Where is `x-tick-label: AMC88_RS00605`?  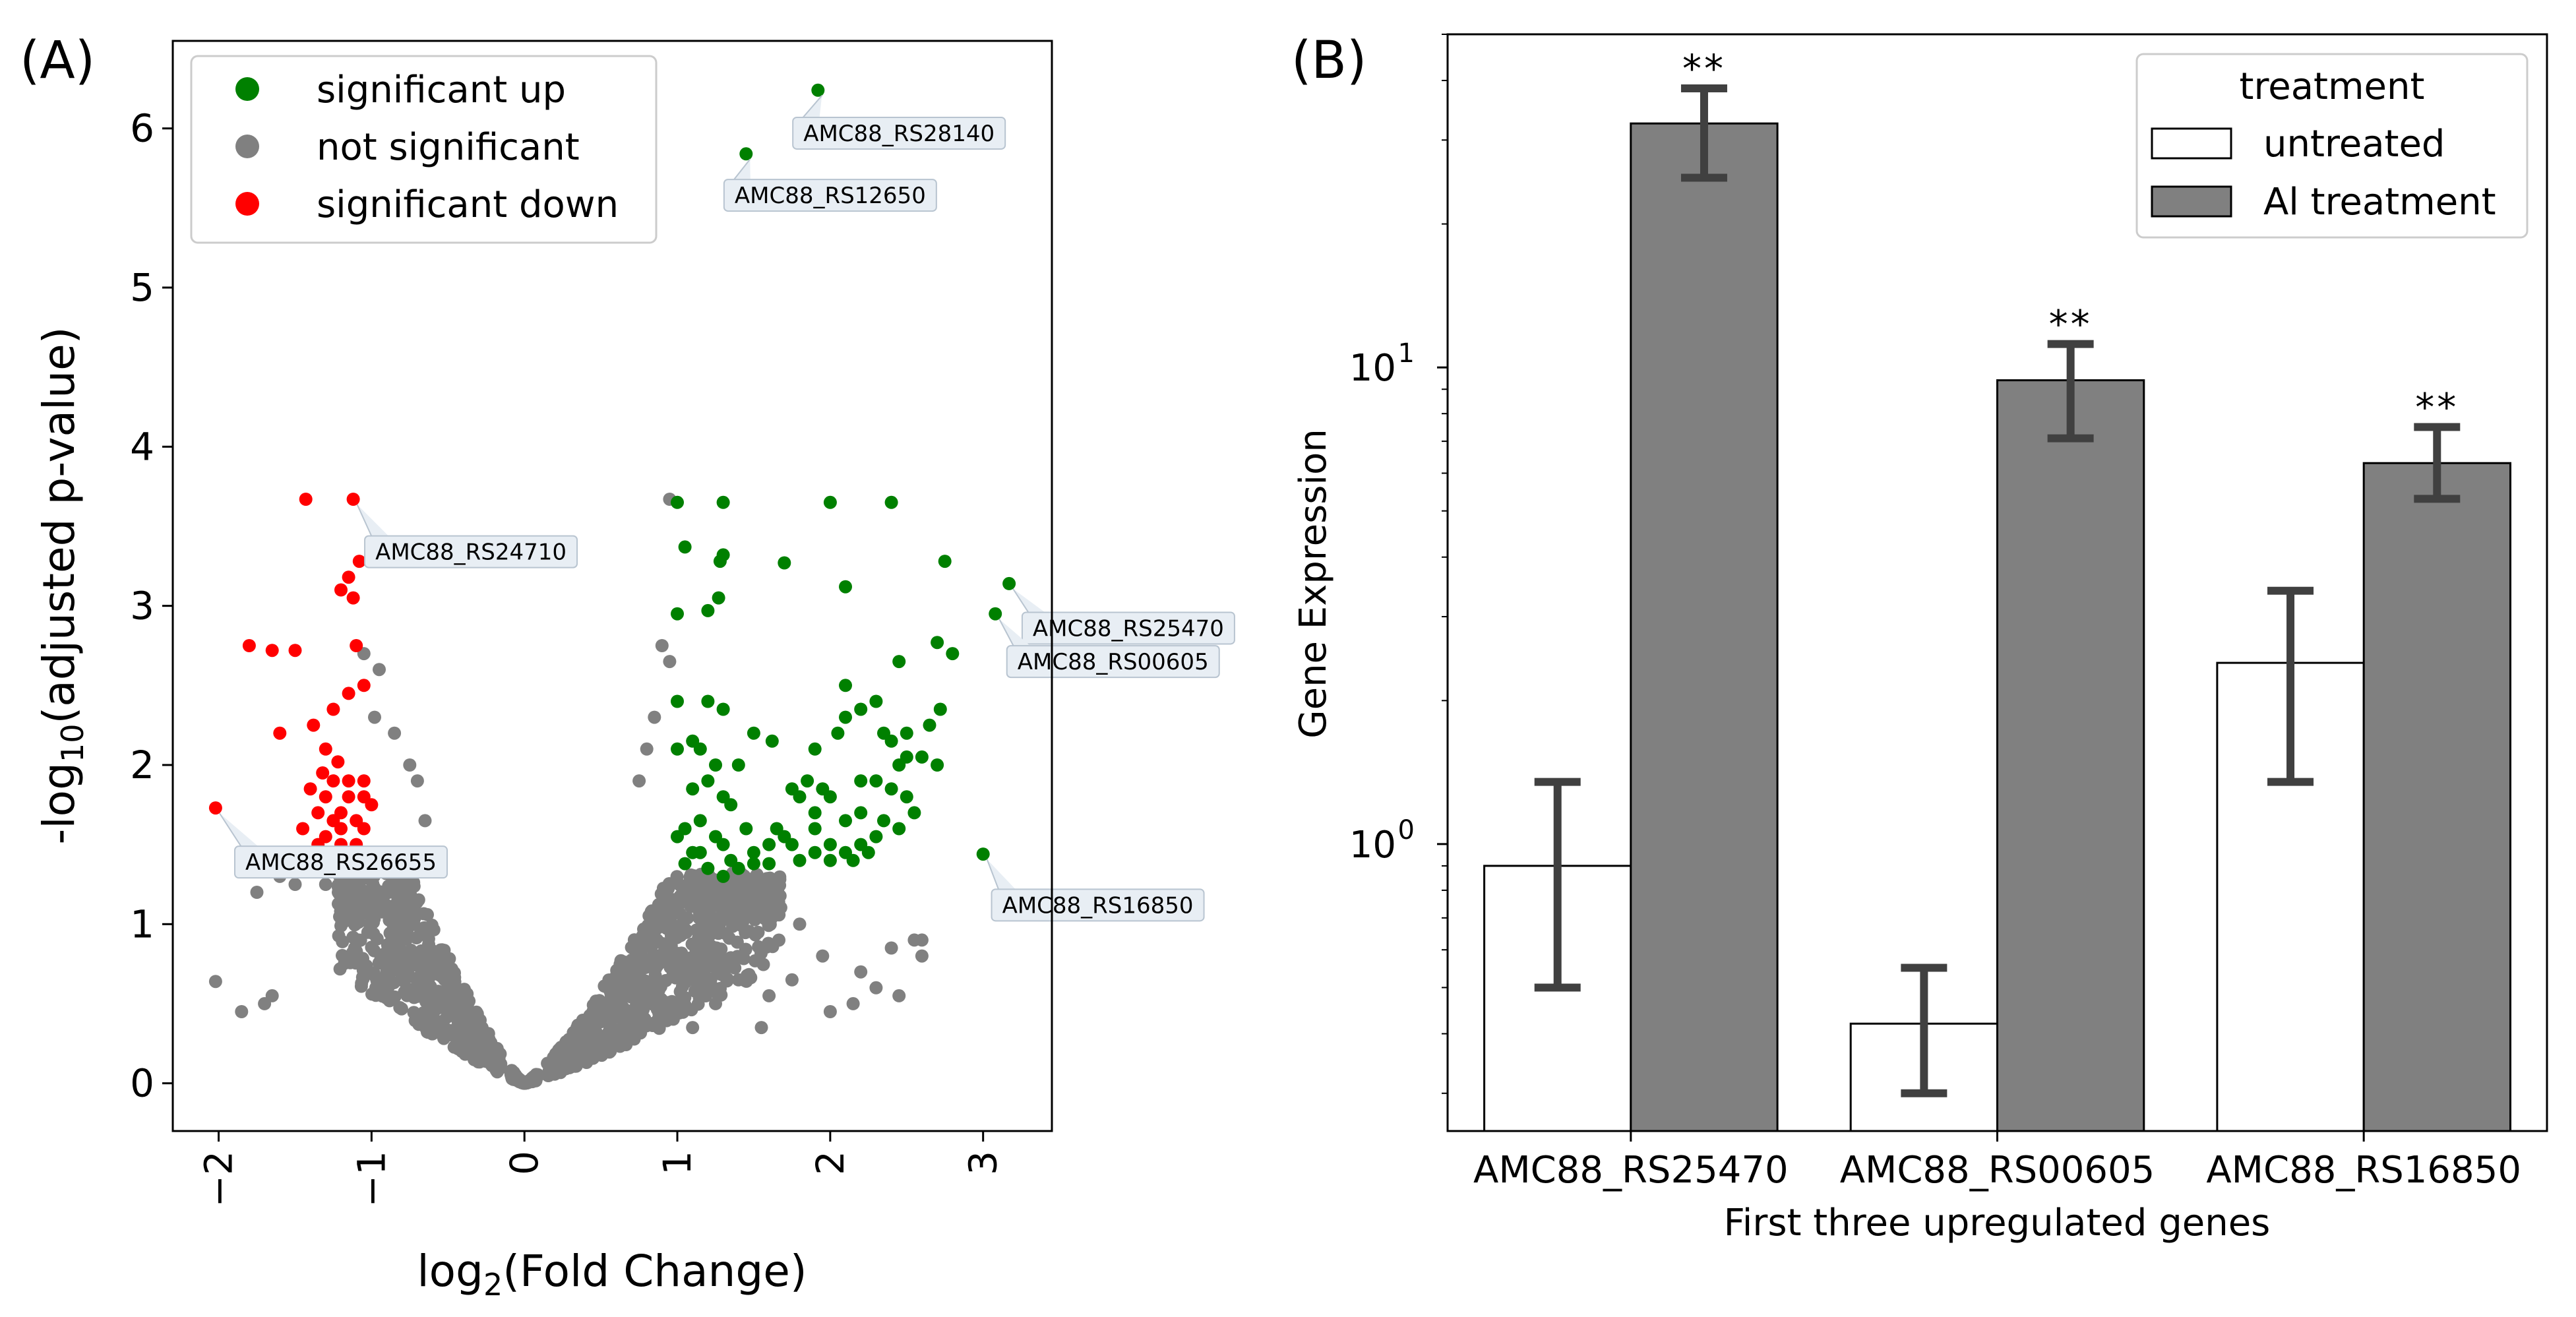 x-tick-label: AMC88_RS00605 is located at coordinates (1997, 1170).